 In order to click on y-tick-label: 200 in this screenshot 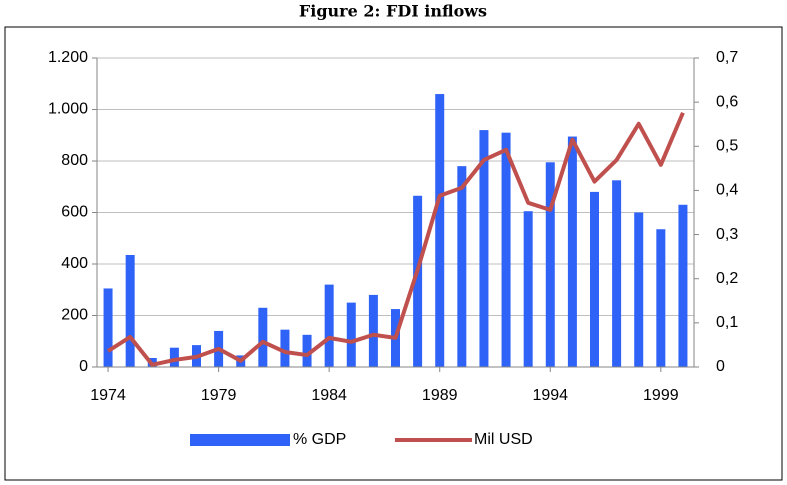, I will do `click(74, 315)`.